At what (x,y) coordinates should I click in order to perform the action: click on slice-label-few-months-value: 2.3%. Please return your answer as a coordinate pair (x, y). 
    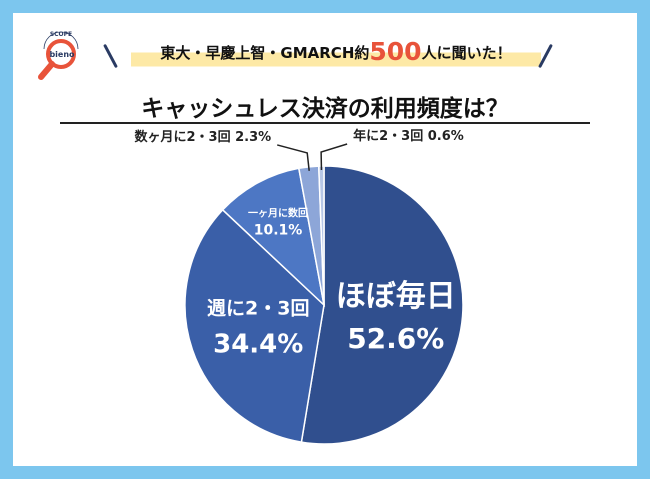
    Looking at the image, I should click on (253, 137).